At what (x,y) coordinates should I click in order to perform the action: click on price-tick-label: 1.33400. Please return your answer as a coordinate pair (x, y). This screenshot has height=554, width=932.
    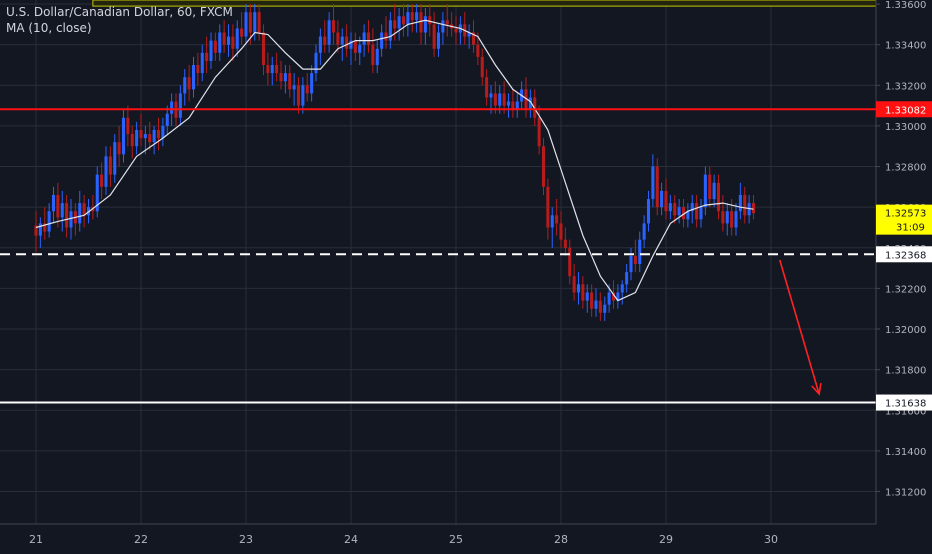
    Looking at the image, I should click on (905, 46).